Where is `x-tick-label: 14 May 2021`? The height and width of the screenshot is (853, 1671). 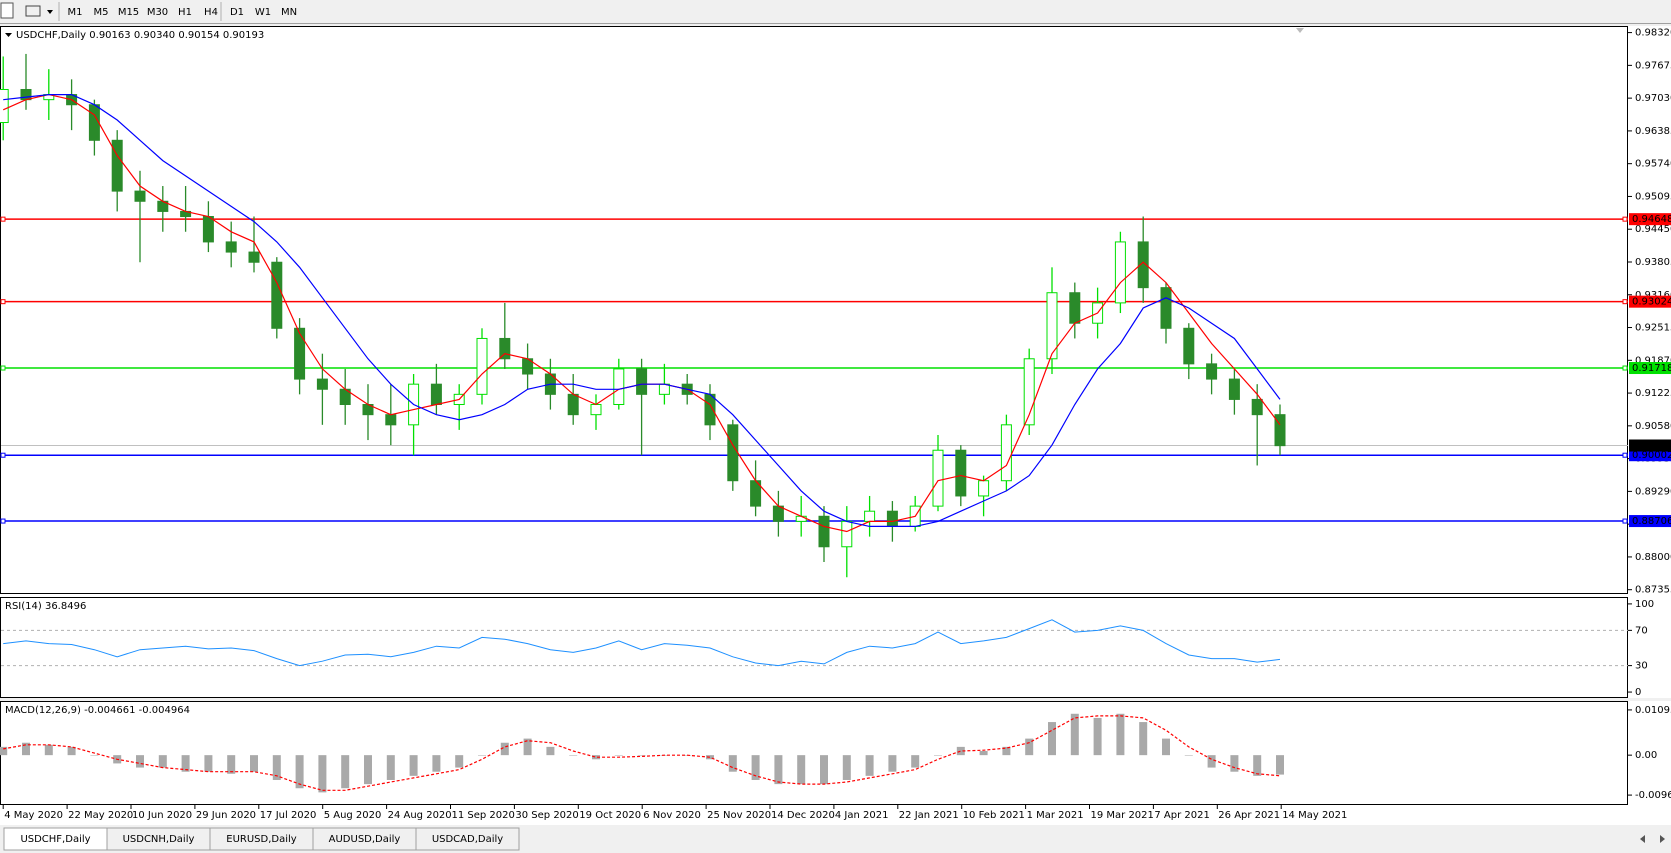
x-tick-label: 14 May 2021 is located at coordinates (1314, 815).